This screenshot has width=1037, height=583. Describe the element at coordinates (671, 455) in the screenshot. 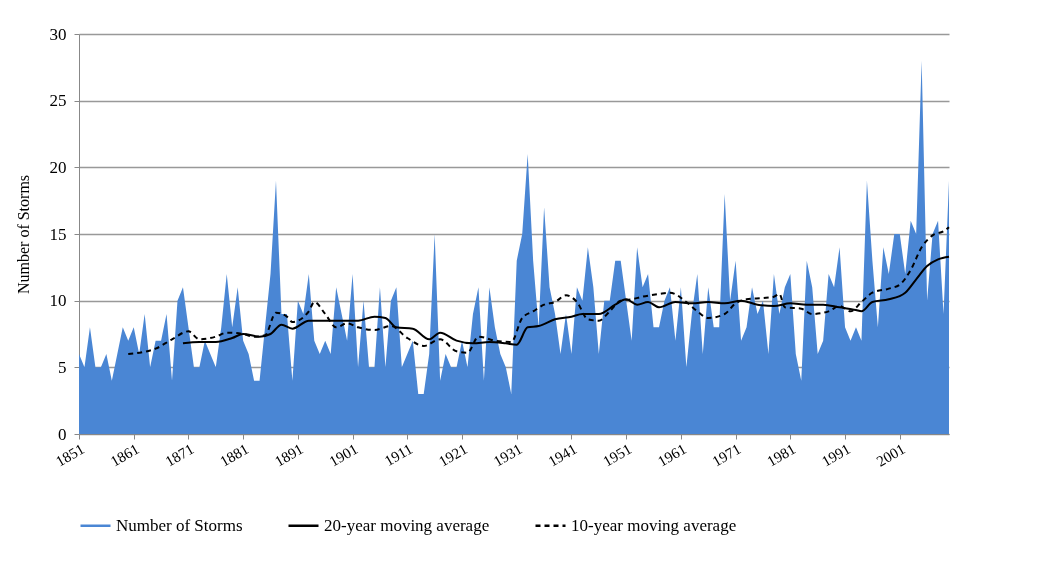

I see `x-tick-label: 1961` at that location.